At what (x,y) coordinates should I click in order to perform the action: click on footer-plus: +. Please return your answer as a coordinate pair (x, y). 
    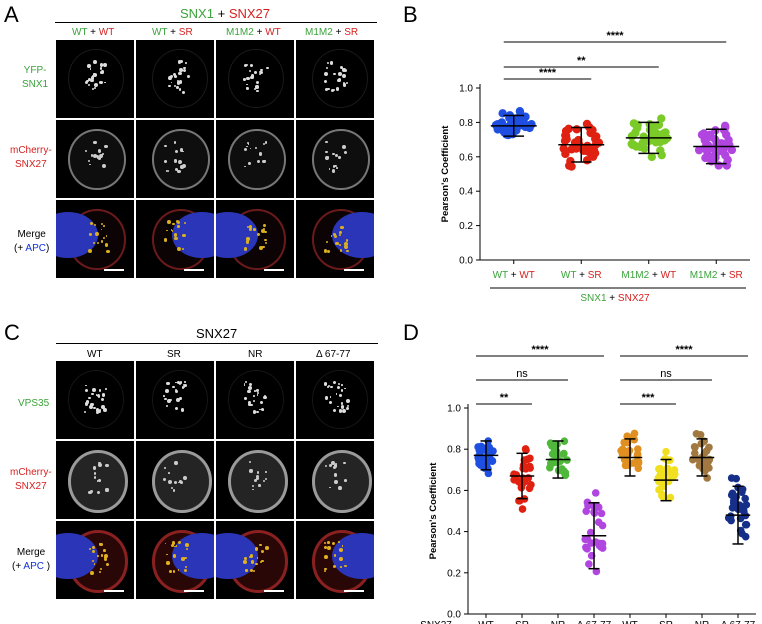
    Looking at the image, I should click on (613, 298).